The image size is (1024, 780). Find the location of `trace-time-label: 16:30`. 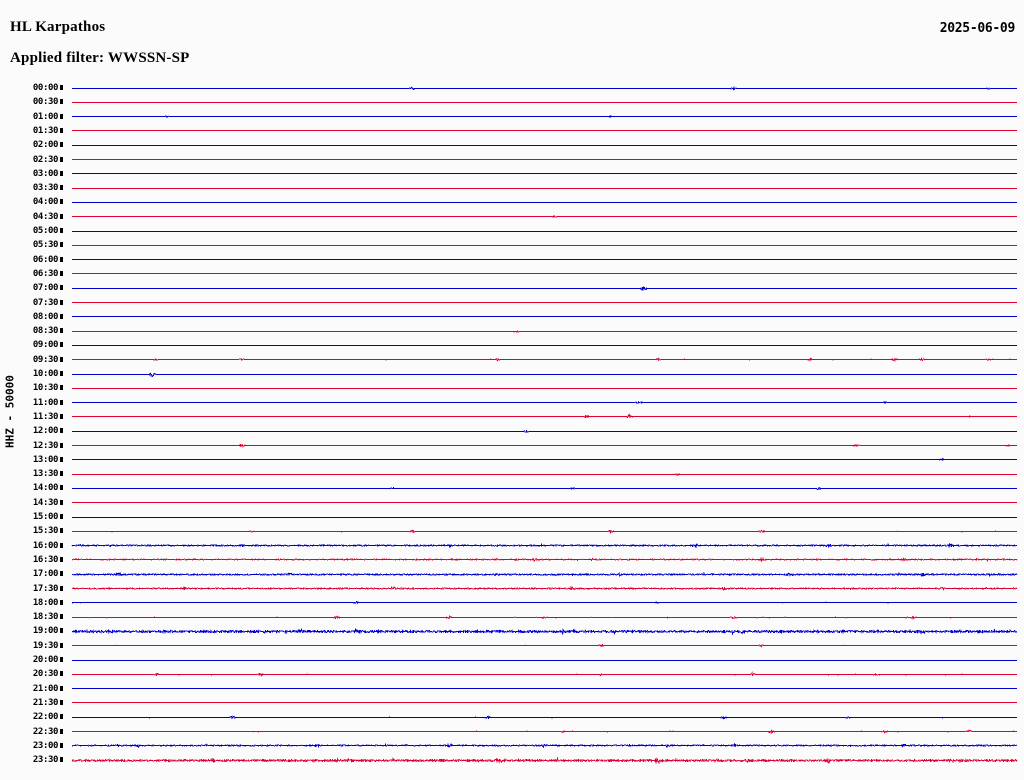

trace-time-label: 16:30 is located at coordinates (45, 559).